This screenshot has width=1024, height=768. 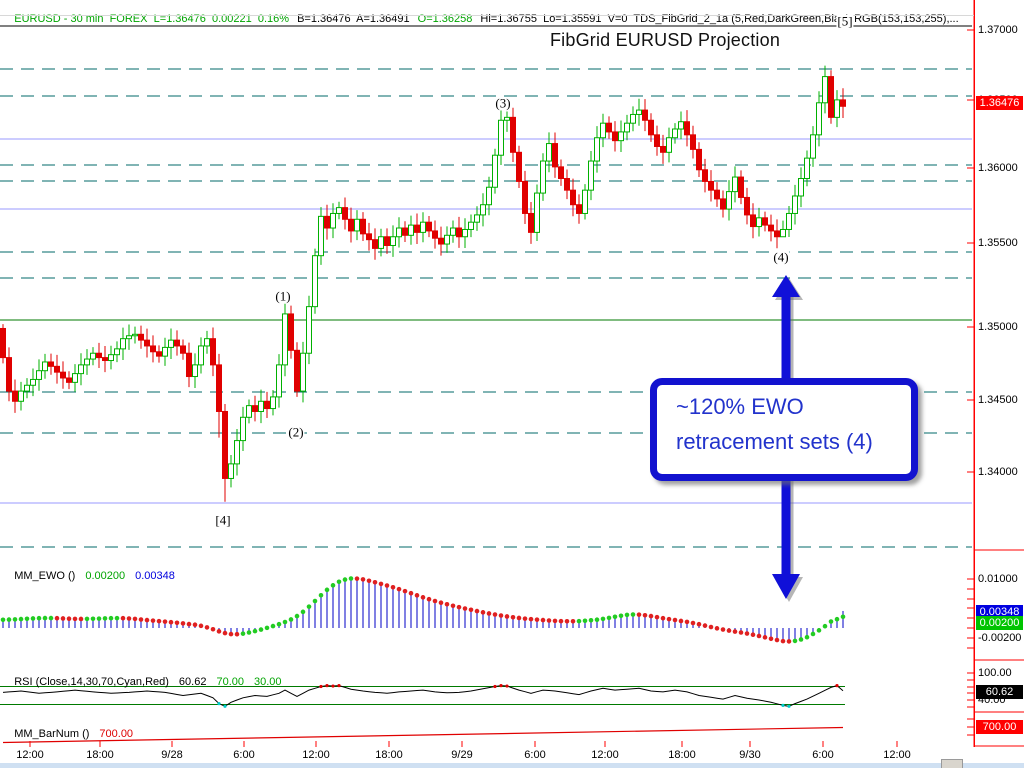 What do you see at coordinates (998, 243) in the screenshot?
I see `price-axis-label: 1.35500` at bounding box center [998, 243].